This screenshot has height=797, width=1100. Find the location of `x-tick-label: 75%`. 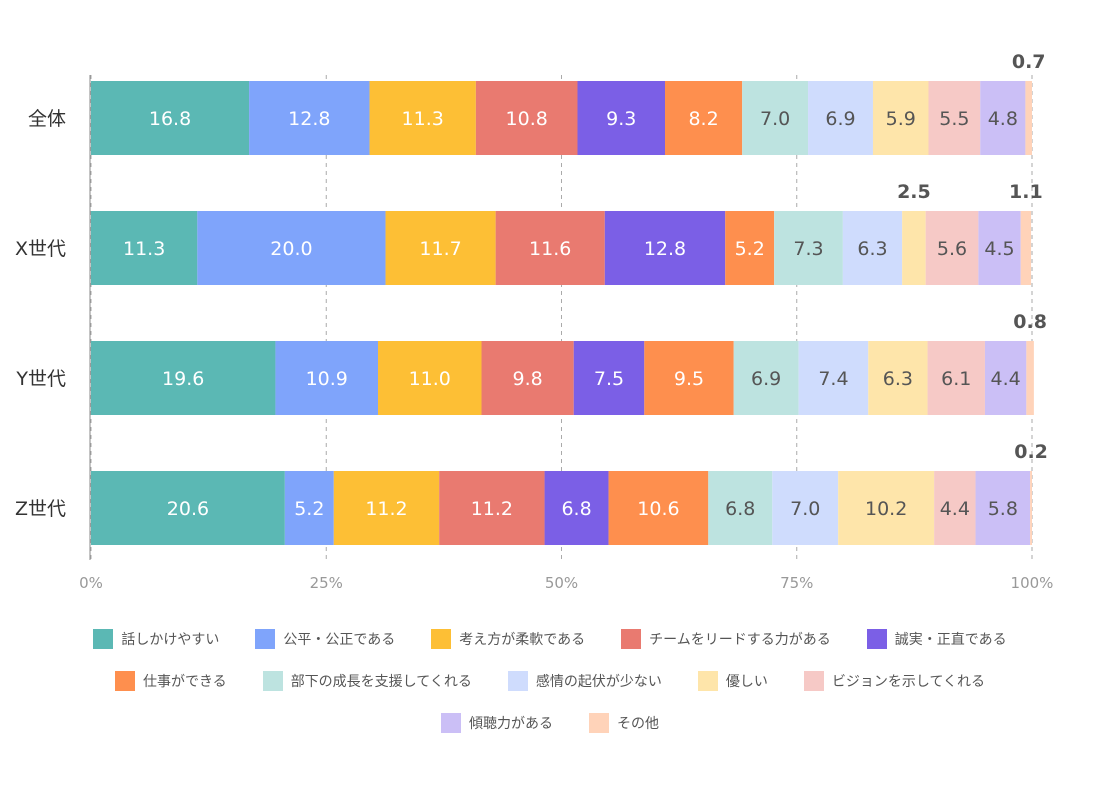

x-tick-label: 75% is located at coordinates (796, 583).